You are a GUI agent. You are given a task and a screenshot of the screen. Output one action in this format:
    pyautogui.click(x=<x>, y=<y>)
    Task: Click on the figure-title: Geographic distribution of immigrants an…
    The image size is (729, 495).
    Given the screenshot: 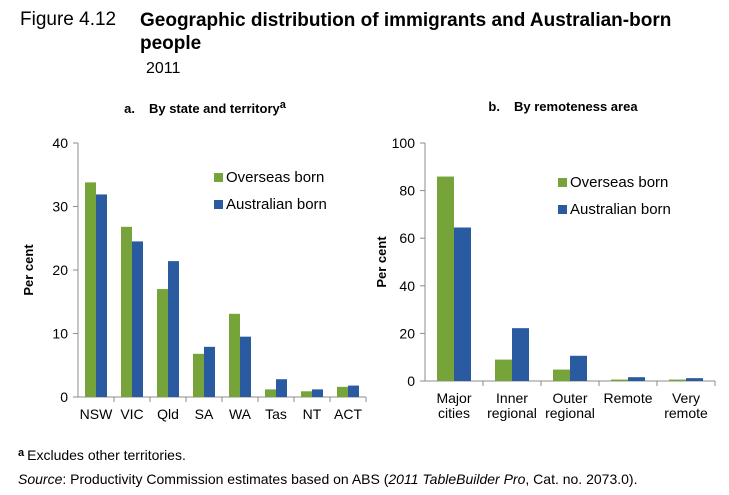 What is the action you would take?
    pyautogui.click(x=406, y=32)
    